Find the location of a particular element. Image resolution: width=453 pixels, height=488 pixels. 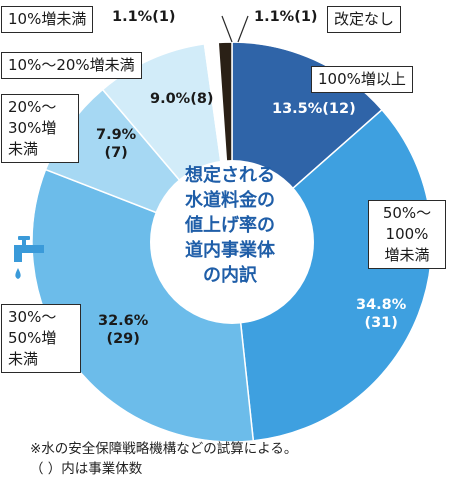

label-100-plus: 100%増以上 is located at coordinates (362, 79).